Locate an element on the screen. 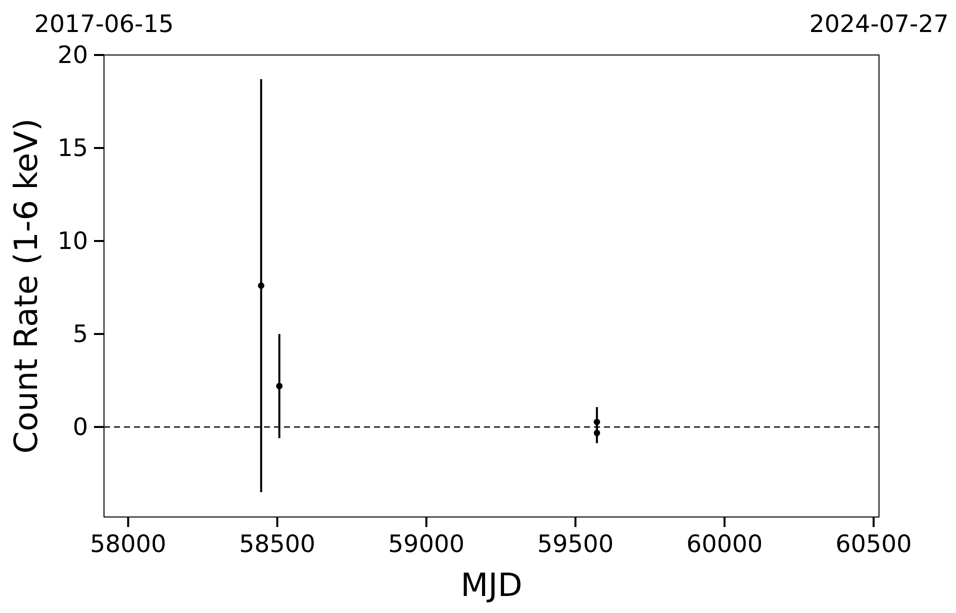  y-tick-label: 0 is located at coordinates (80, 426).